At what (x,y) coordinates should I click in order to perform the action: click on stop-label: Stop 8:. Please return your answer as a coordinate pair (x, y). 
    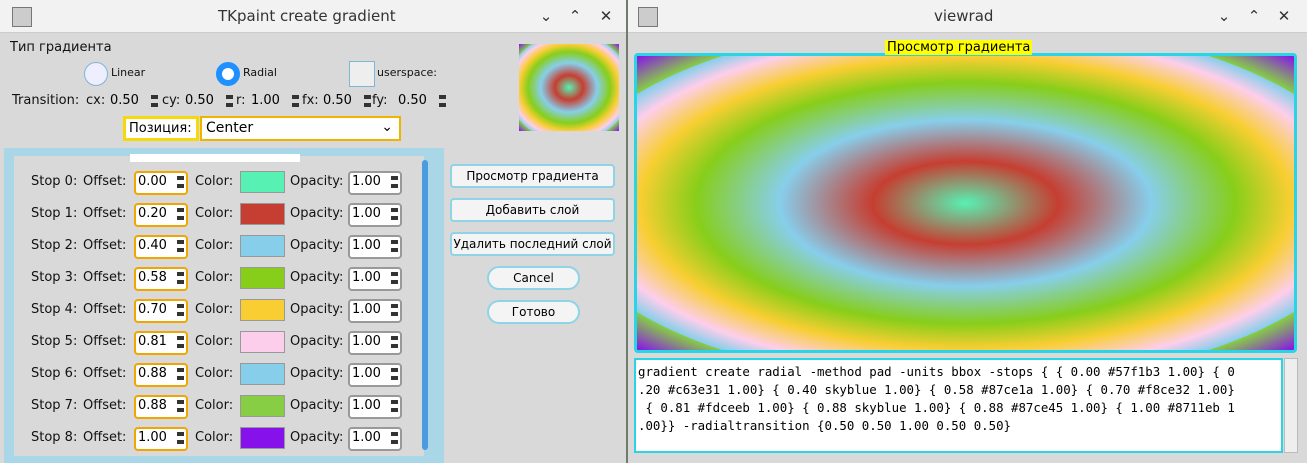
    Looking at the image, I should click on (54, 437).